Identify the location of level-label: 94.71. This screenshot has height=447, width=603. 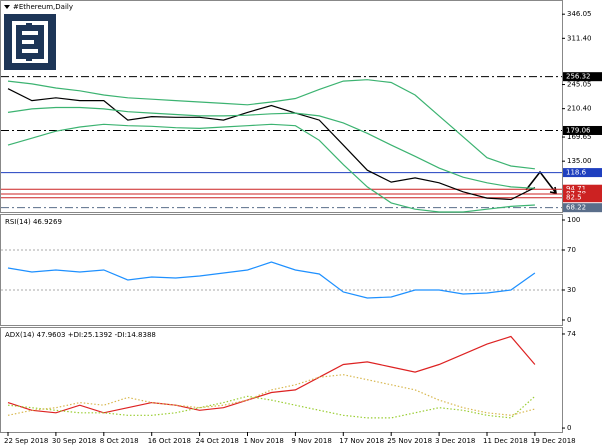
(576, 189).